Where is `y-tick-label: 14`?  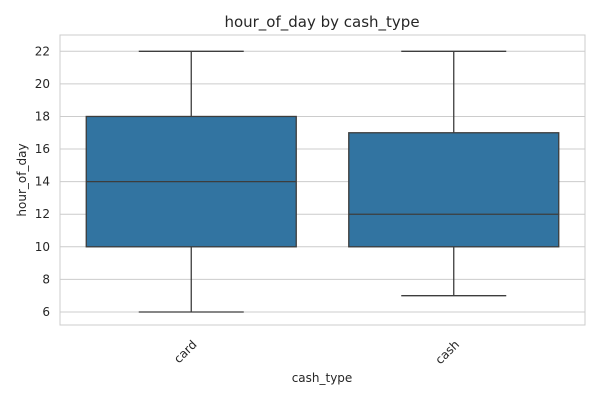 y-tick-label: 14 is located at coordinates (42, 182).